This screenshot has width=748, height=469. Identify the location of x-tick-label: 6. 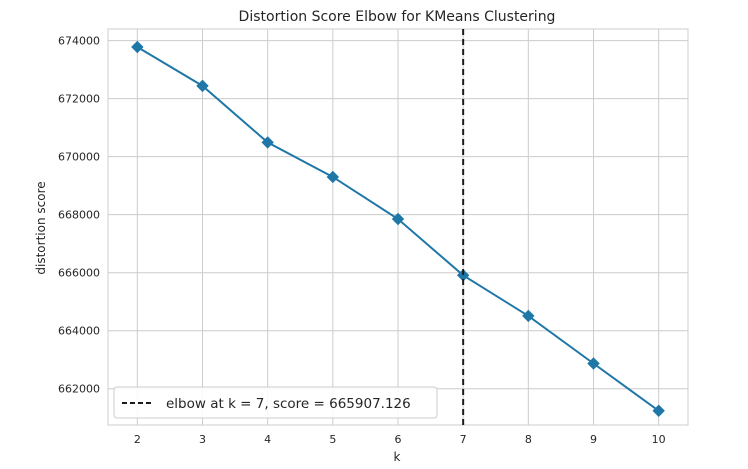
(398, 439).